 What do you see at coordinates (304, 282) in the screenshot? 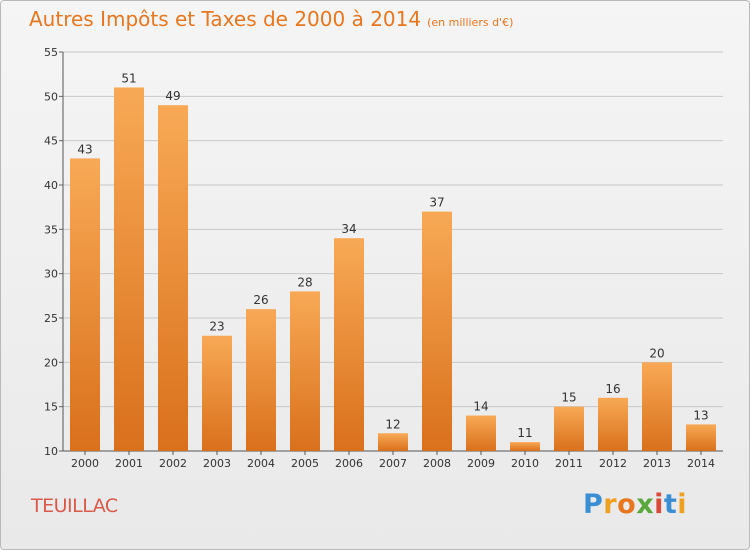
I see `value-label: 28` at bounding box center [304, 282].